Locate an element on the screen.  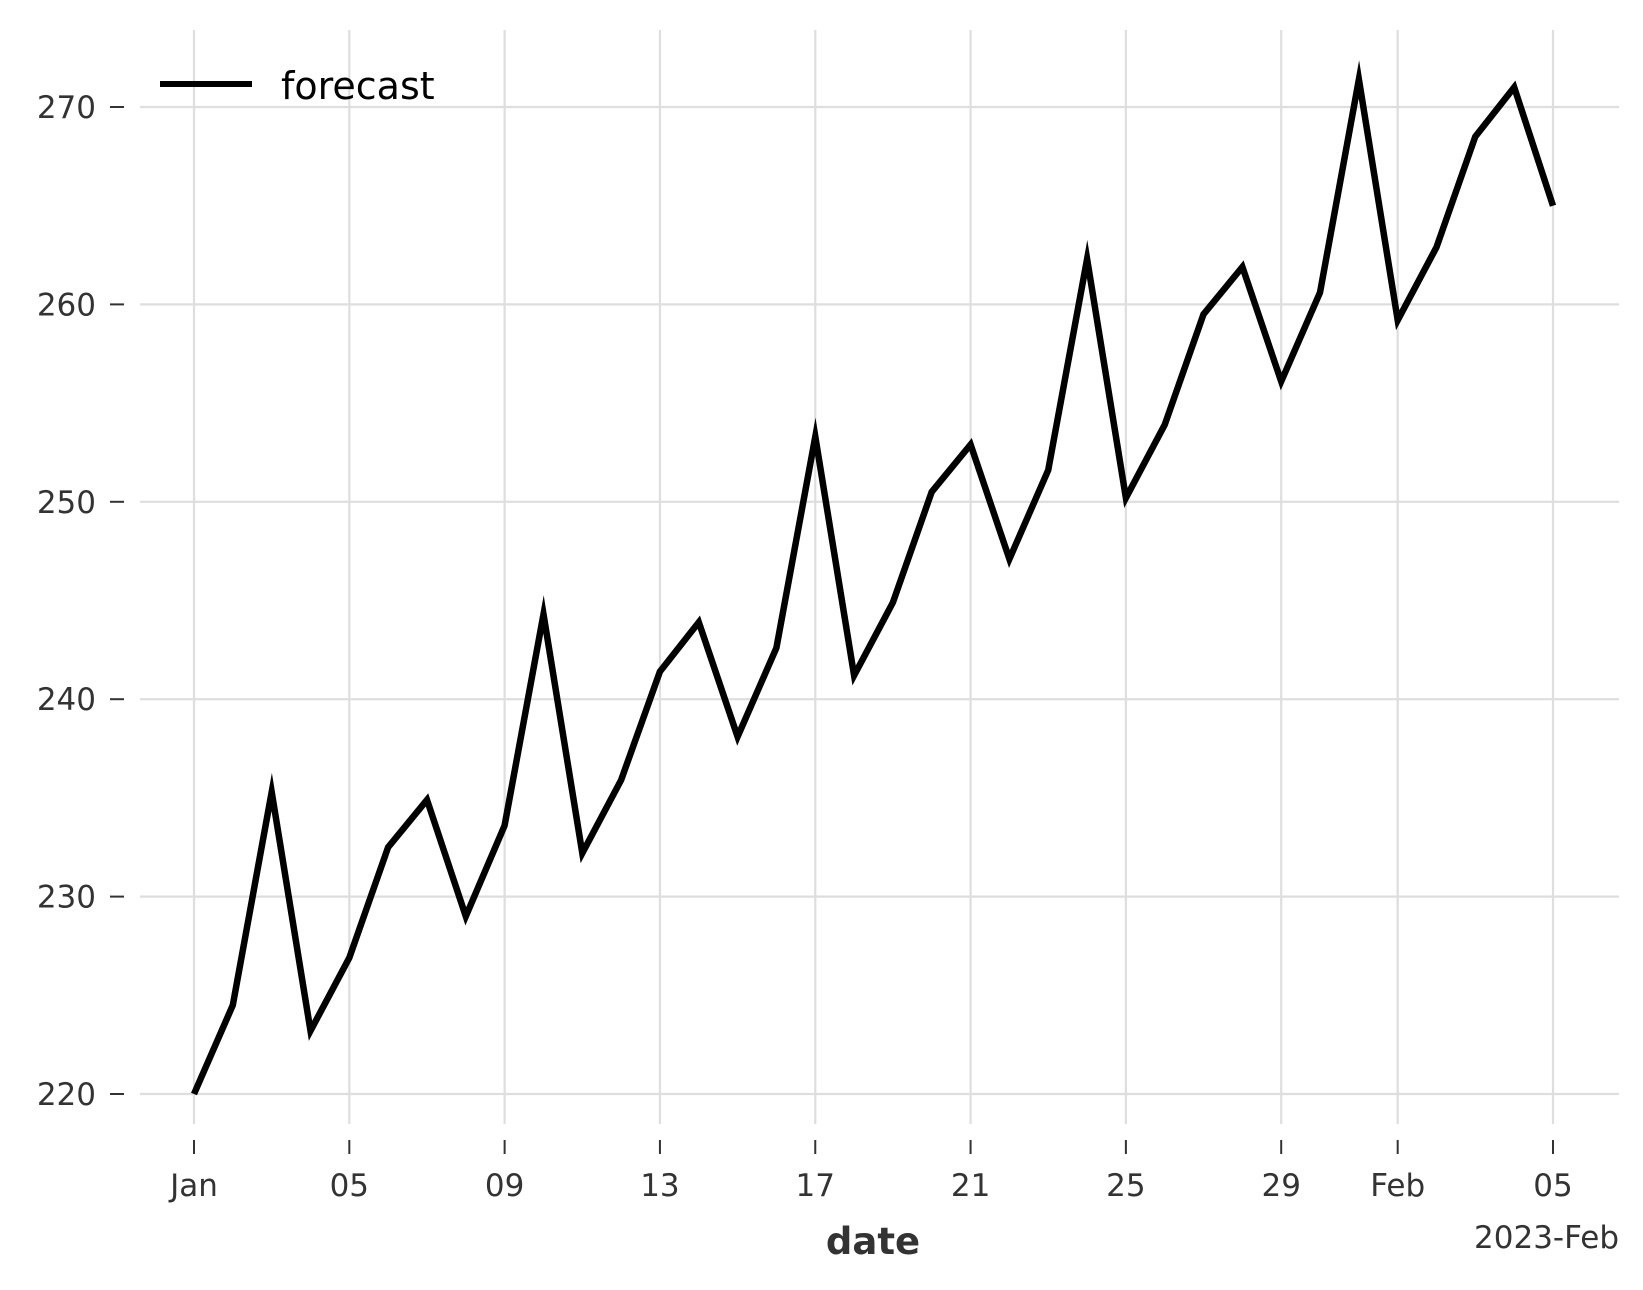
x-tick-label: Feb is located at coordinates (1397, 1186).